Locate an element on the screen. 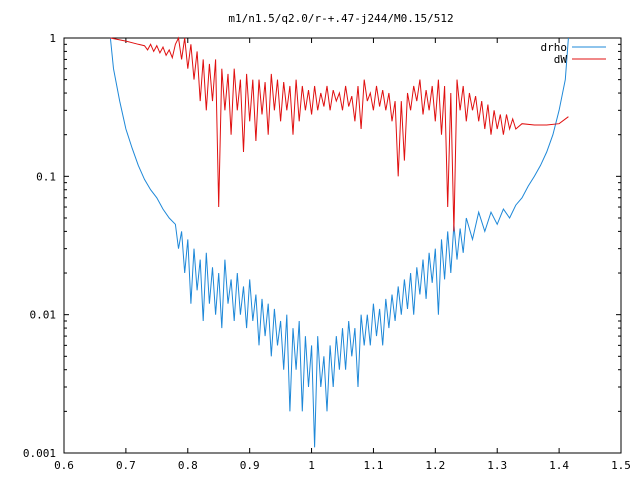  x-tick-label: 1.4 is located at coordinates (559, 465).